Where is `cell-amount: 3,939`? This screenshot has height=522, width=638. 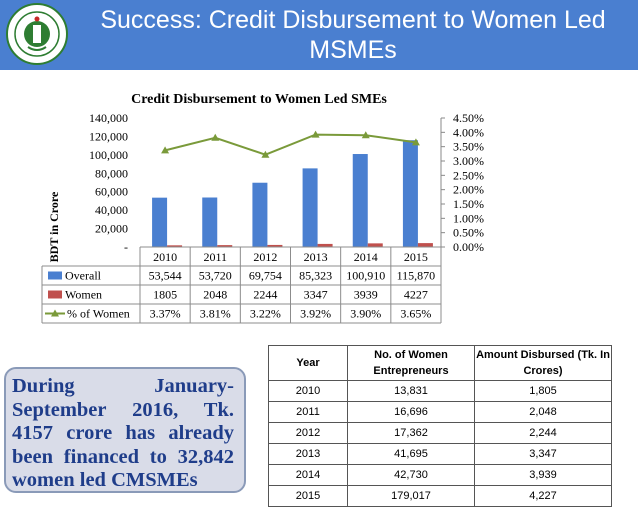 cell-amount: 3,939 is located at coordinates (543, 475).